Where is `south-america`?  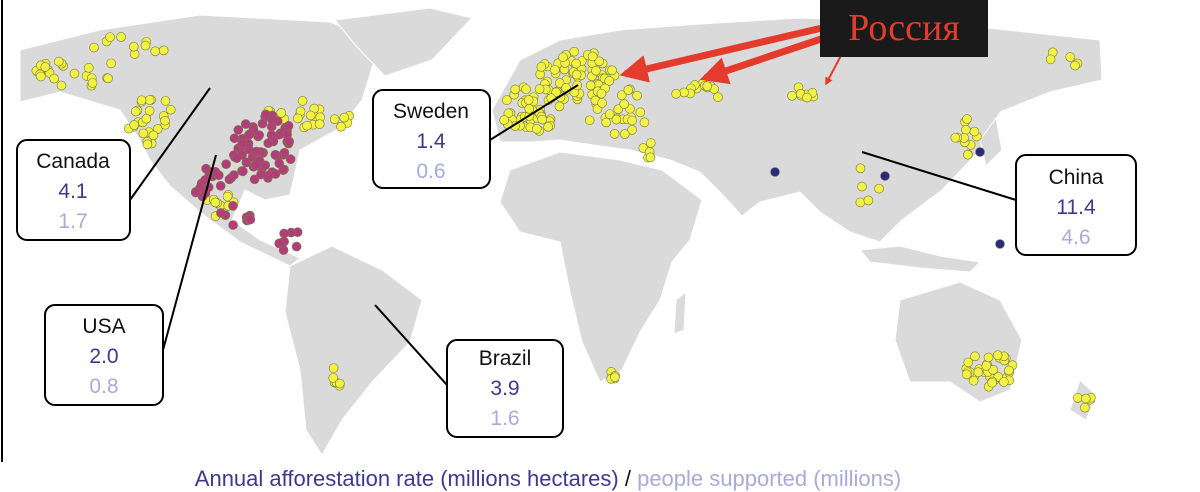 south-america is located at coordinates (353, 350).